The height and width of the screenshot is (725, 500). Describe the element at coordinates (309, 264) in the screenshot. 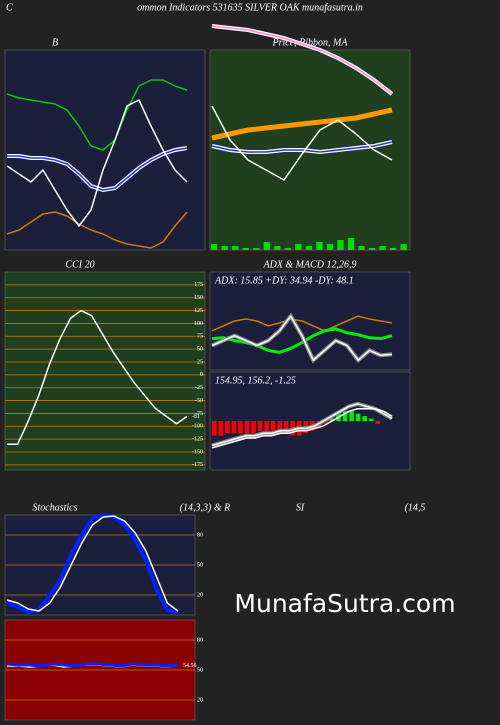

I see `chart-title: ADX & MACD 12,26,9` at that location.